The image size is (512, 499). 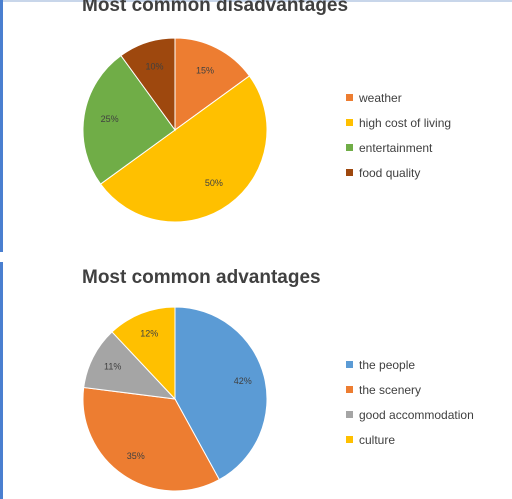 I want to click on slice-label-advantages-1: 35%, so click(x=136, y=456).